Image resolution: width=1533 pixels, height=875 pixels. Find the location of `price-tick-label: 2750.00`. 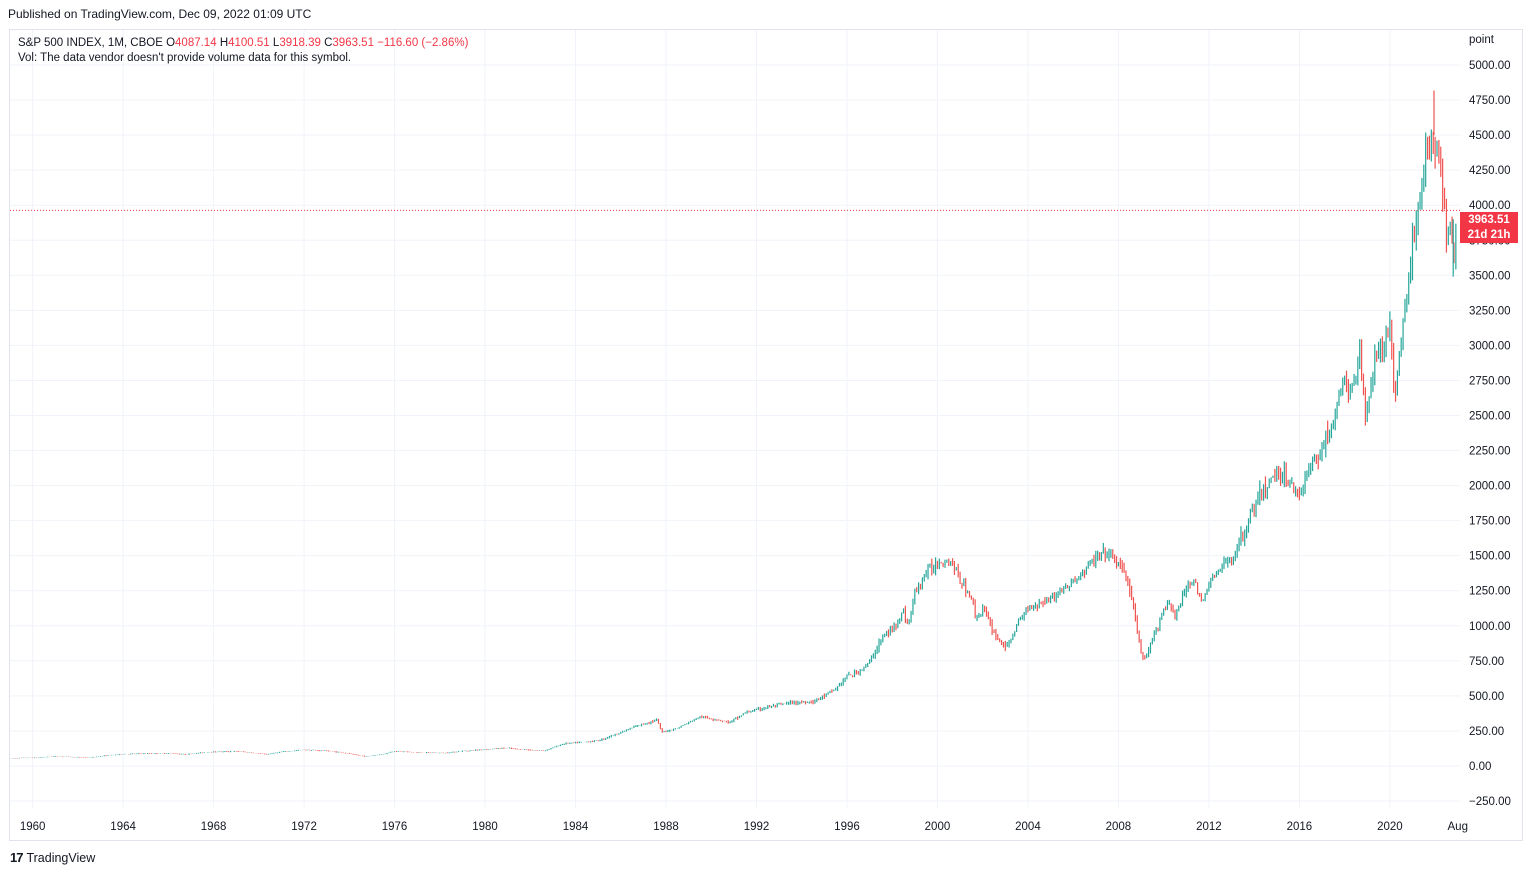

price-tick-label: 2750.00 is located at coordinates (1490, 381).